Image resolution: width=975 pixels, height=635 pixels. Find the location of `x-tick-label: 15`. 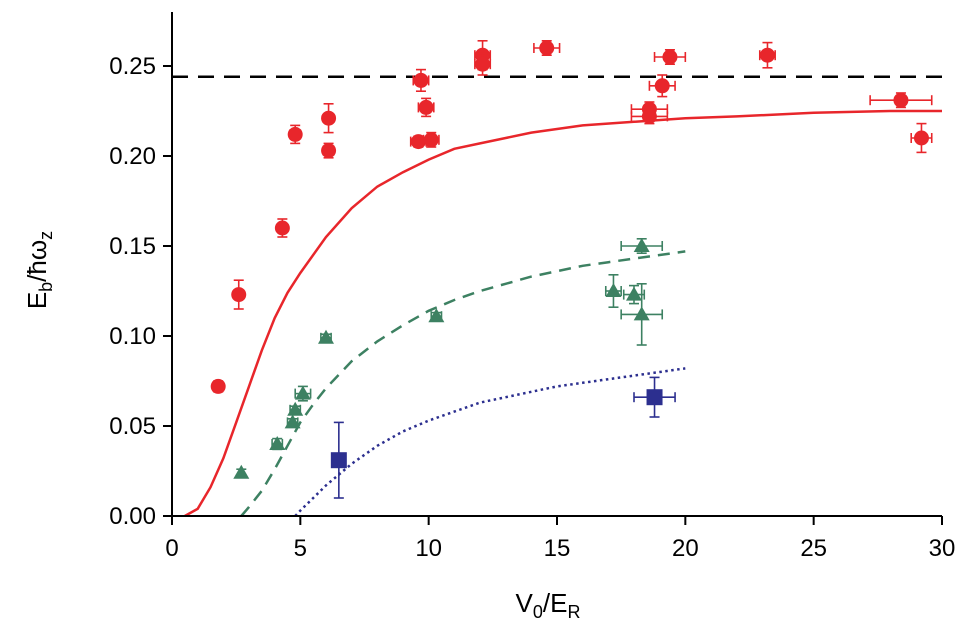

x-tick-label: 15 is located at coordinates (557, 548).